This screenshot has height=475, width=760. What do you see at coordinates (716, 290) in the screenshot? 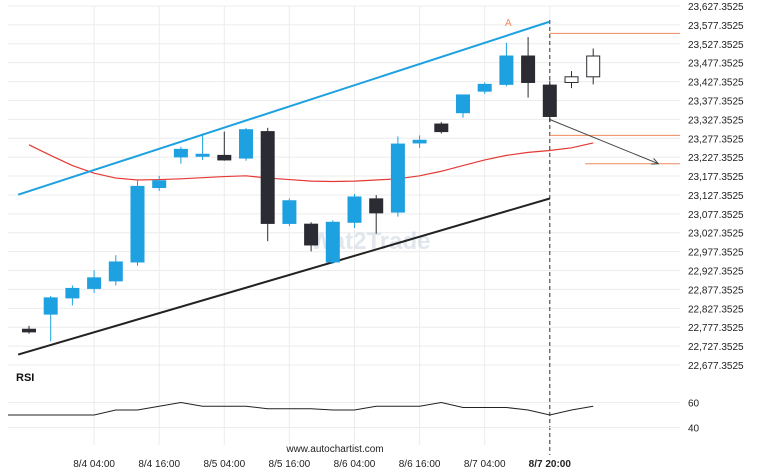
I see `y-tick-label: 22,877.3525` at bounding box center [716, 290].